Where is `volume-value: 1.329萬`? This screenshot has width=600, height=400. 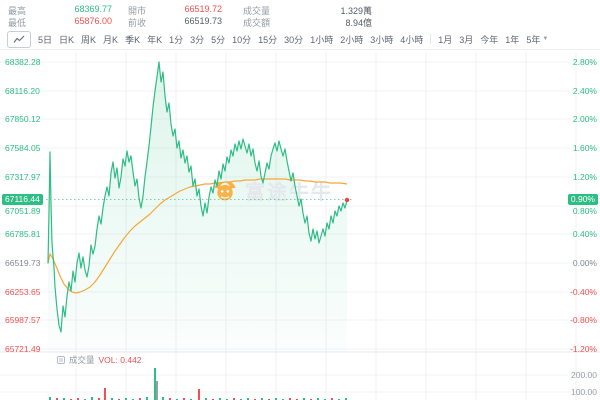
volume-value: 1.329萬 is located at coordinates (356, 11).